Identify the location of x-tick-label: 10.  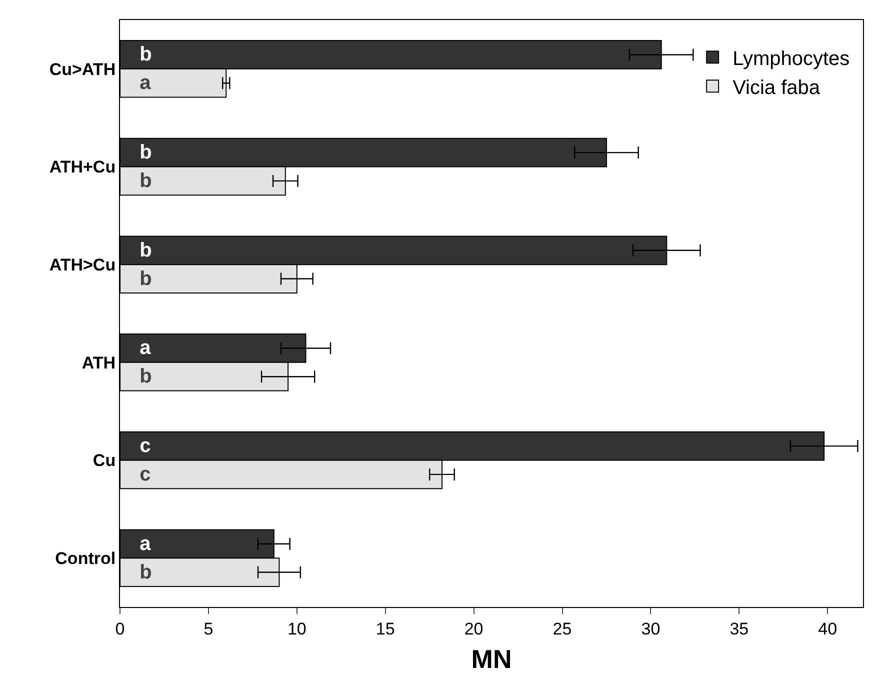
(296, 628).